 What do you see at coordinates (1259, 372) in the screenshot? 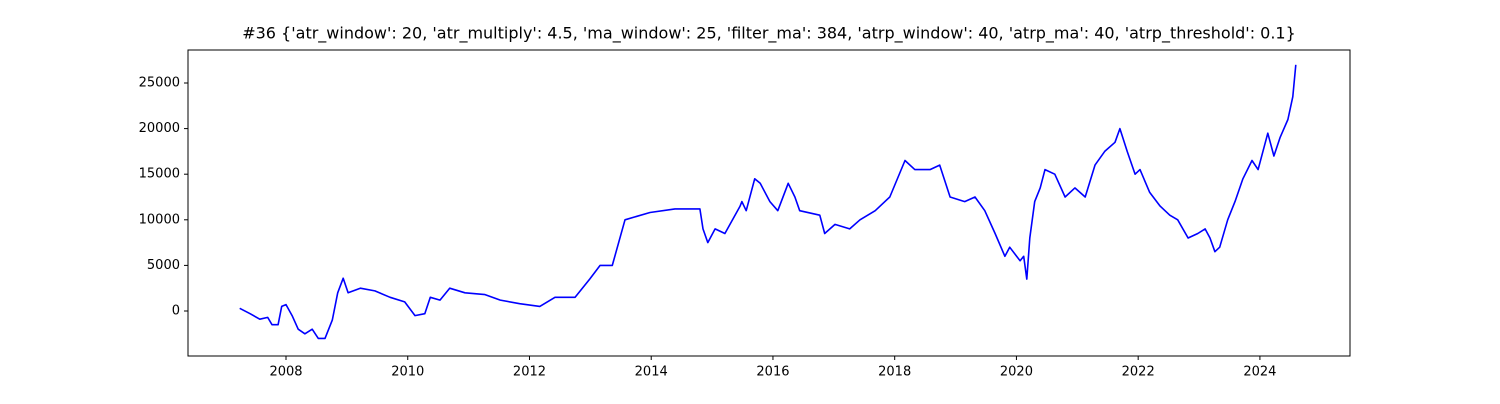
I see `x-tick-label: 2024` at bounding box center [1259, 372].